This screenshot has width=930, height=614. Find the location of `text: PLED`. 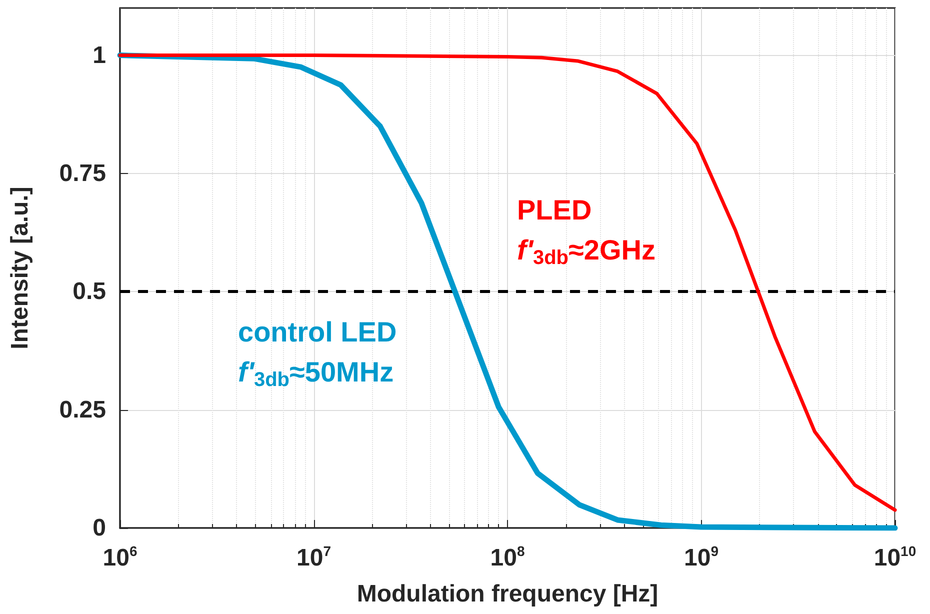

text: PLED is located at coordinates (554, 210).